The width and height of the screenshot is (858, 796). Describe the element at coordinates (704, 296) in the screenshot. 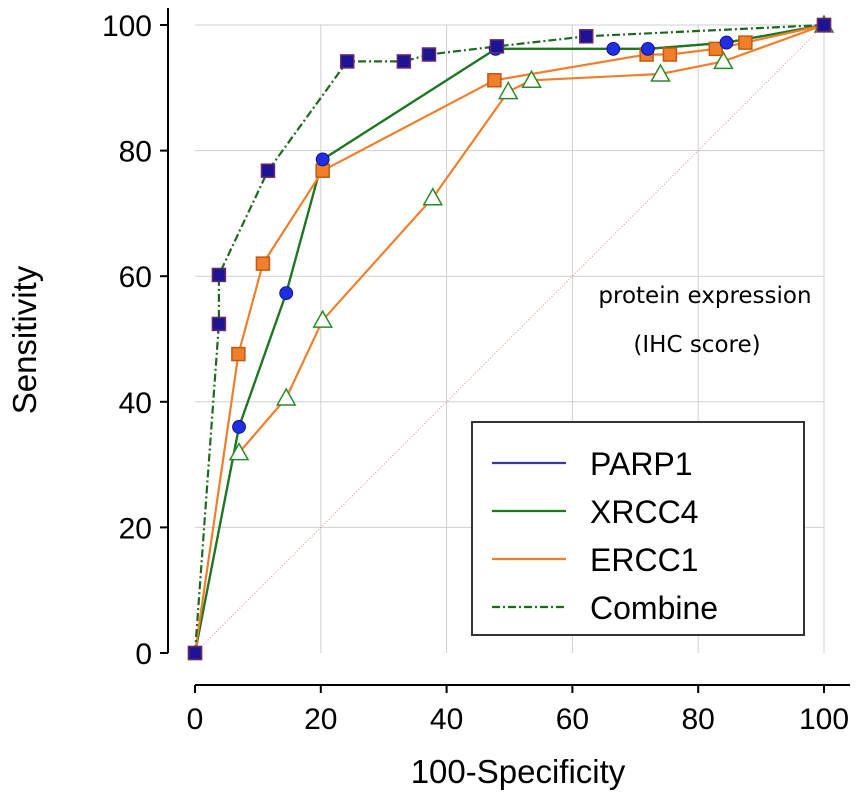

I see `annotation-line-1: protein expression` at that location.